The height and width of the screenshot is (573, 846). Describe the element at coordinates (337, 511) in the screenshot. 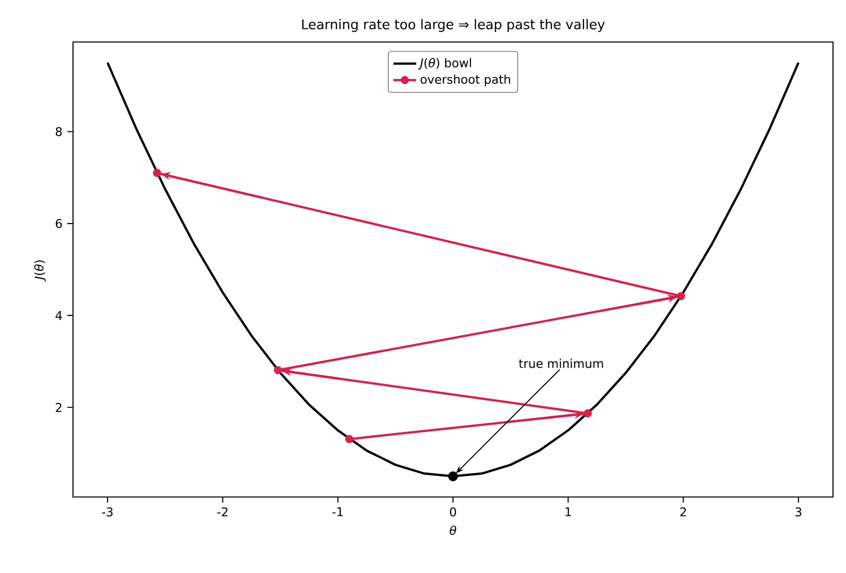

I see `x-tick-label: -1` at that location.